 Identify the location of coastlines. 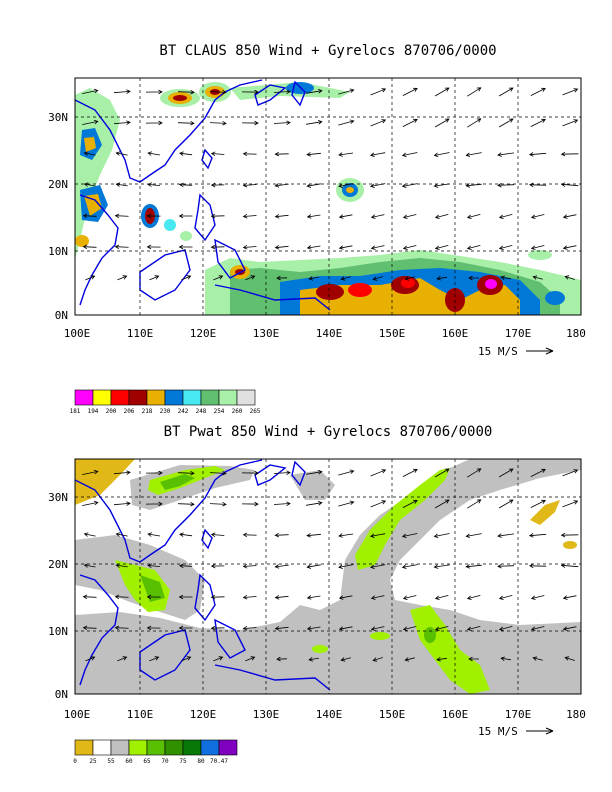
(203, 195).